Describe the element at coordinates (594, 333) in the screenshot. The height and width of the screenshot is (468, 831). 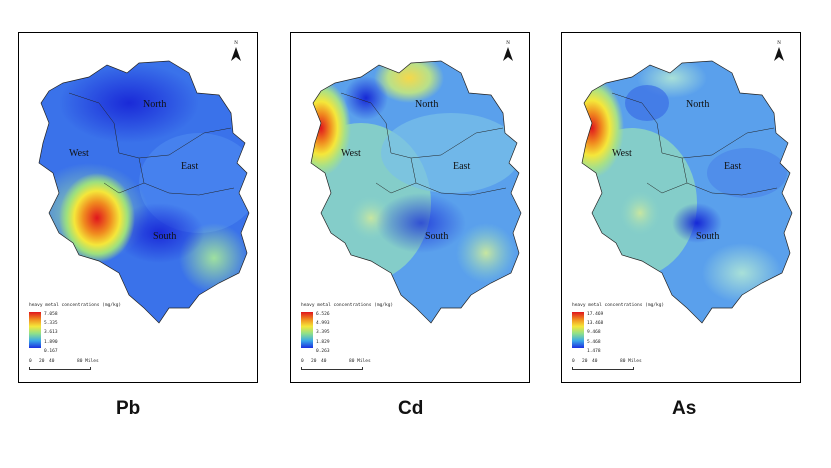
I see `legend-value: 9.468` at that location.